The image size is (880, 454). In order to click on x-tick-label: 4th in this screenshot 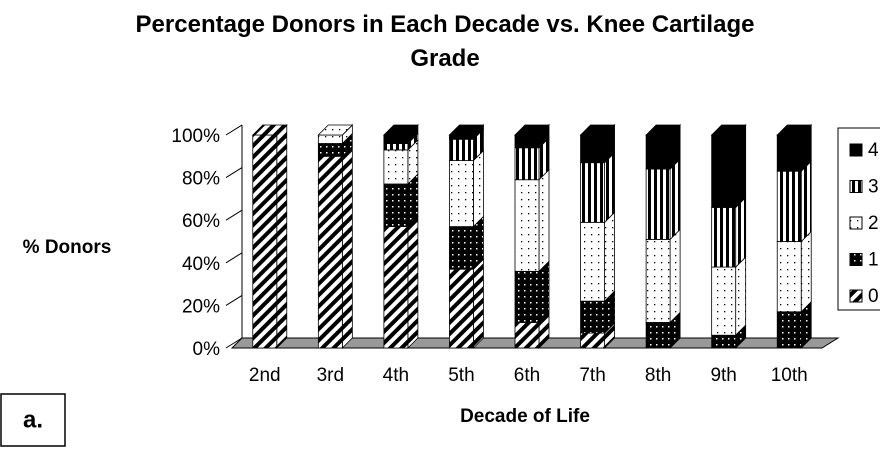, I will do `click(396, 375)`.